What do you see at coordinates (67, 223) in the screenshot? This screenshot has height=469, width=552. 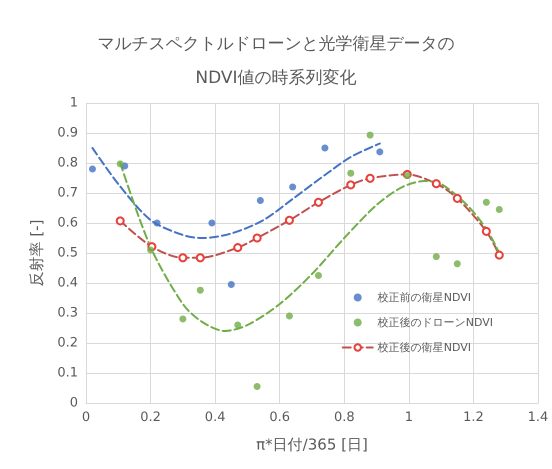 I see `y-tick-label: 0.6` at bounding box center [67, 223].